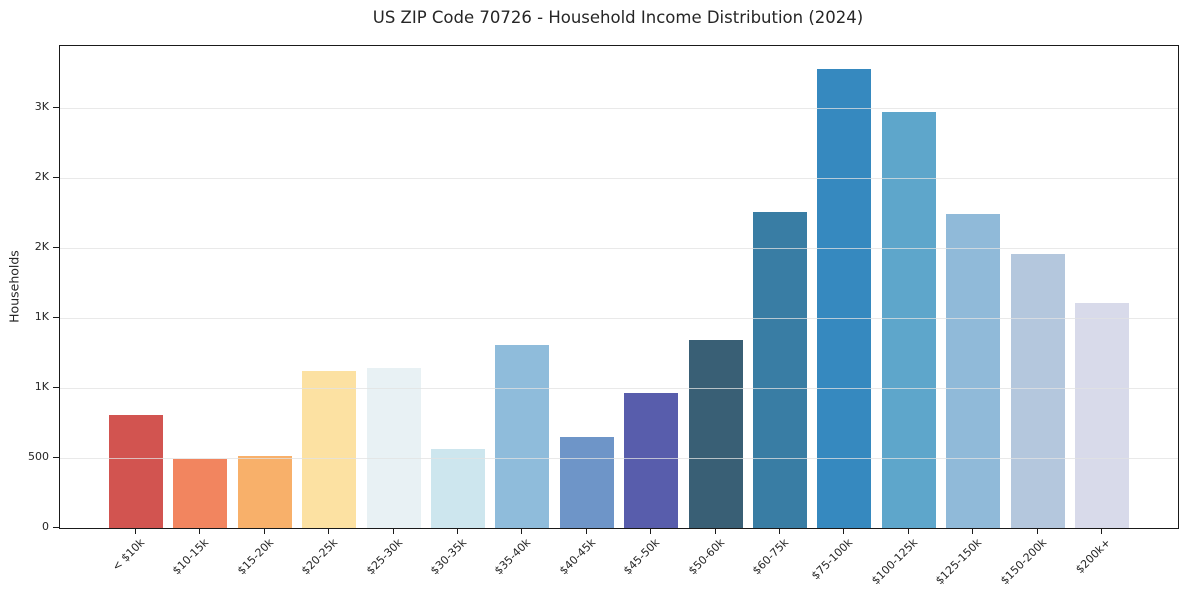  I want to click on bar-$60-75k, so click(780, 369).